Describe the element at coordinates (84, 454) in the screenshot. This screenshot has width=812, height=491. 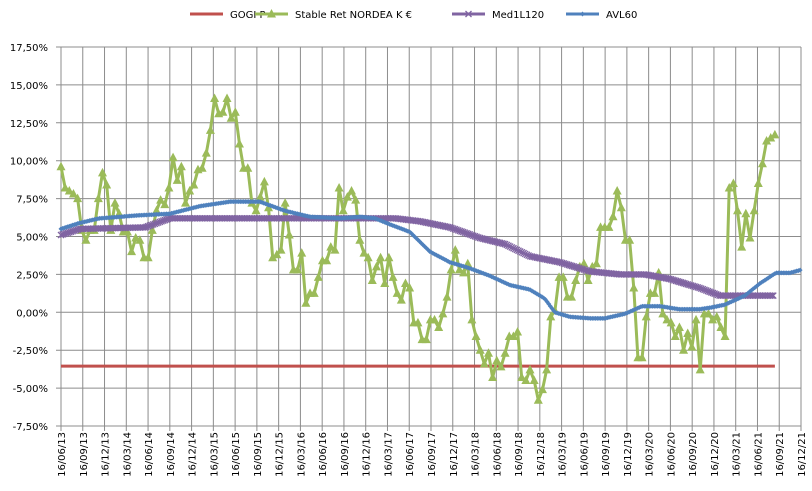
I see `x-tick-label: 16/09/13` at that location.